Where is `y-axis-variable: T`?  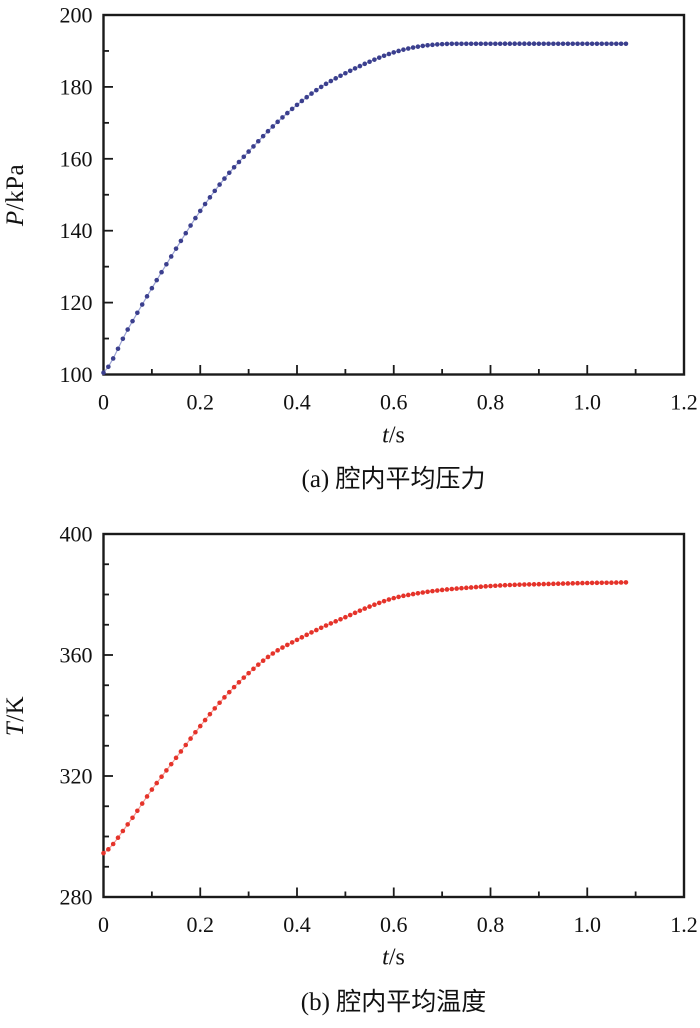
y-axis-variable: T is located at coordinates (15, 729).